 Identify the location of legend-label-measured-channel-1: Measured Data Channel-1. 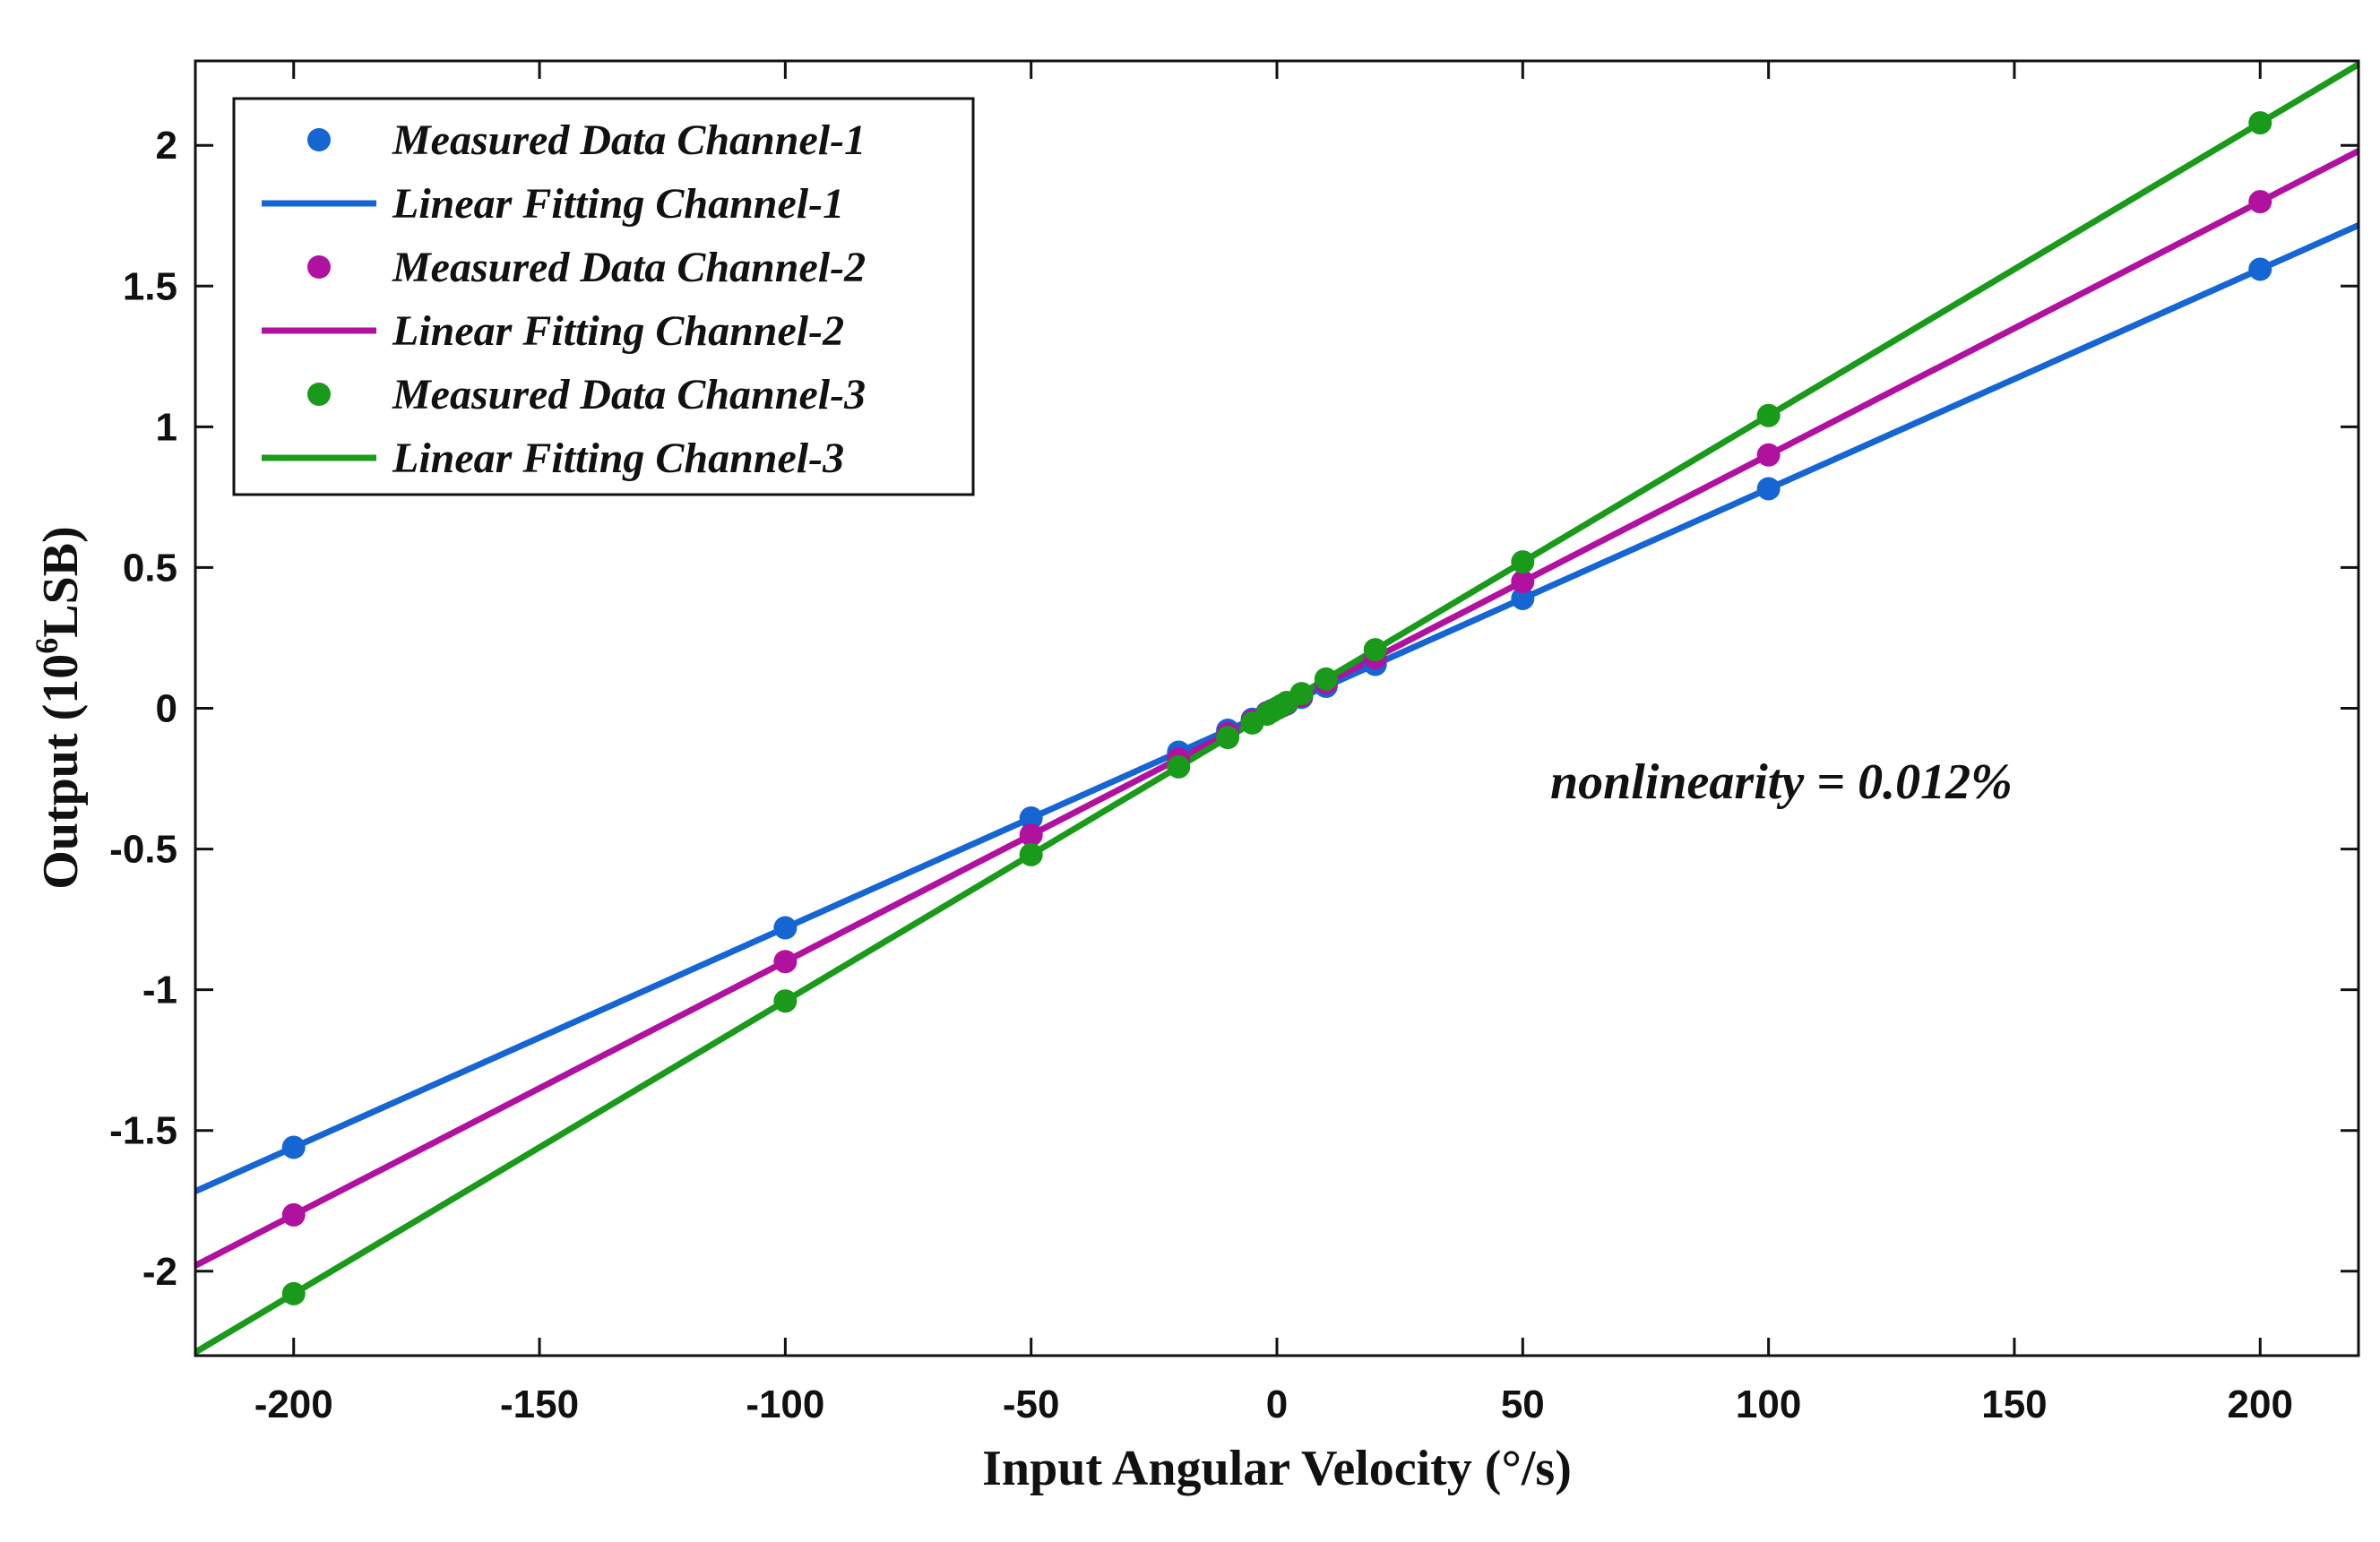
(629, 140).